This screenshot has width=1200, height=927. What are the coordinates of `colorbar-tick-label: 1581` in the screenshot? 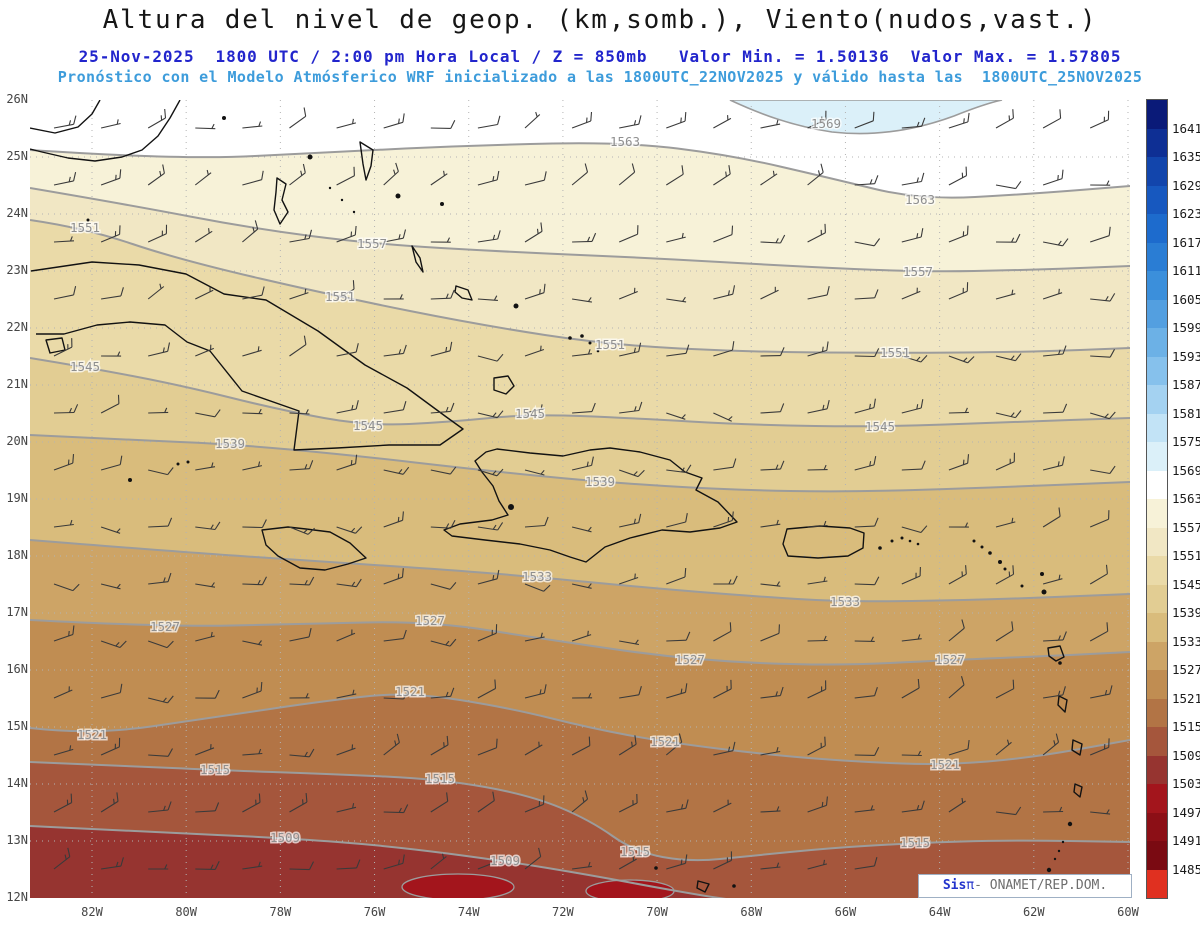 It's located at (1186, 413).